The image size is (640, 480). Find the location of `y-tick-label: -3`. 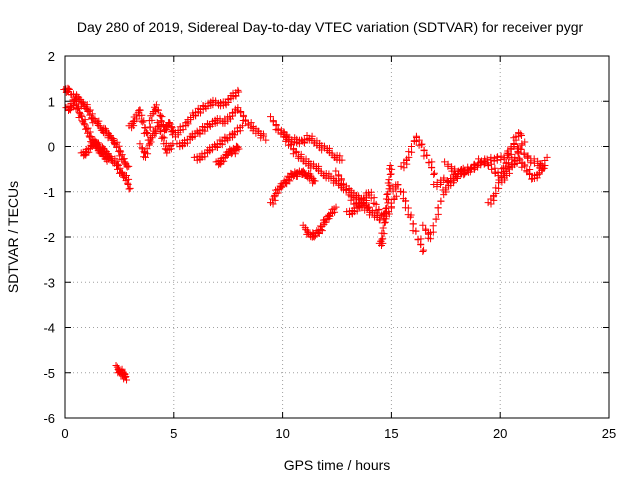

y-tick-label: -3 is located at coordinates (49, 282).